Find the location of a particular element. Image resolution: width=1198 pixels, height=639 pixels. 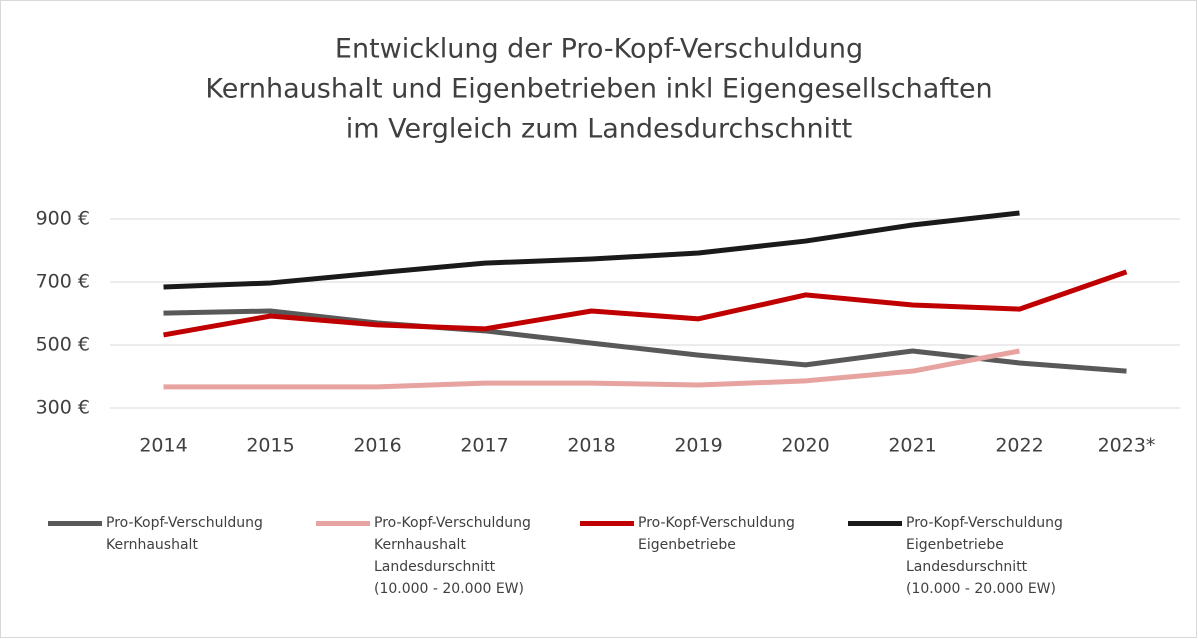

x-tick-label: 2018 is located at coordinates (591, 446).